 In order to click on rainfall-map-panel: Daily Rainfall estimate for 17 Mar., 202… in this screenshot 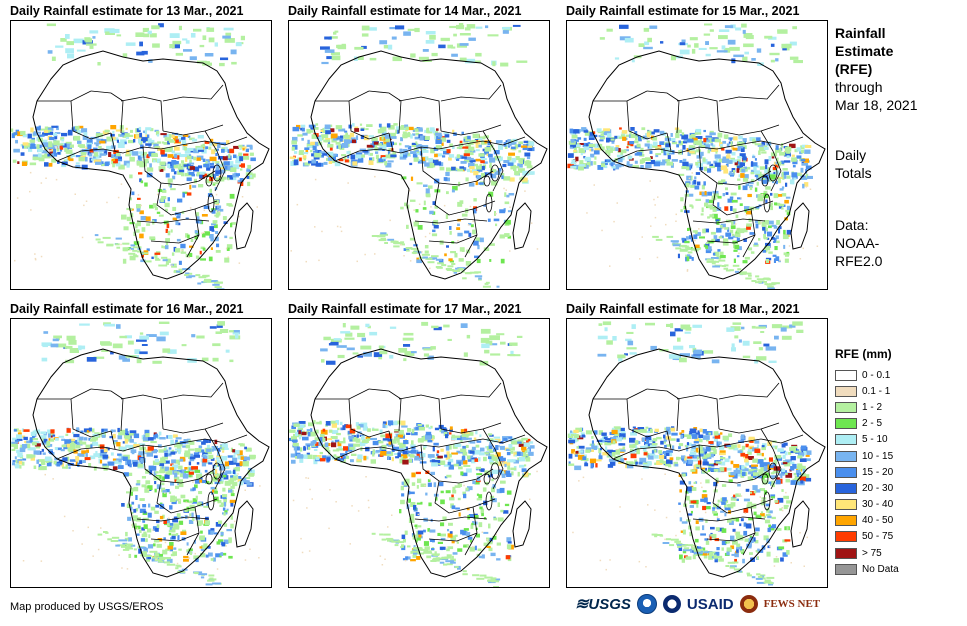, I will do `click(423, 445)`.